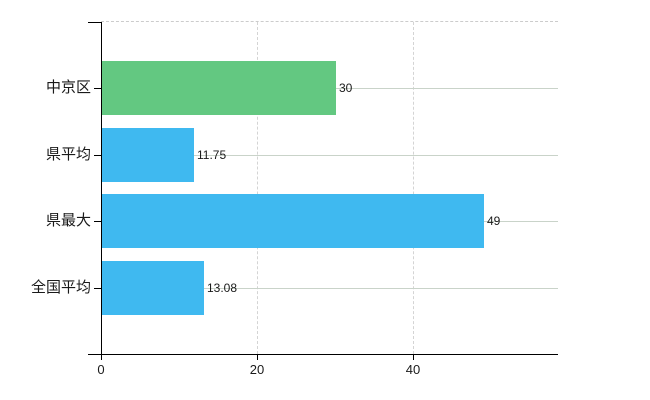  What do you see at coordinates (60, 287) in the screenshot?
I see `category-label: 全国平均` at bounding box center [60, 287].